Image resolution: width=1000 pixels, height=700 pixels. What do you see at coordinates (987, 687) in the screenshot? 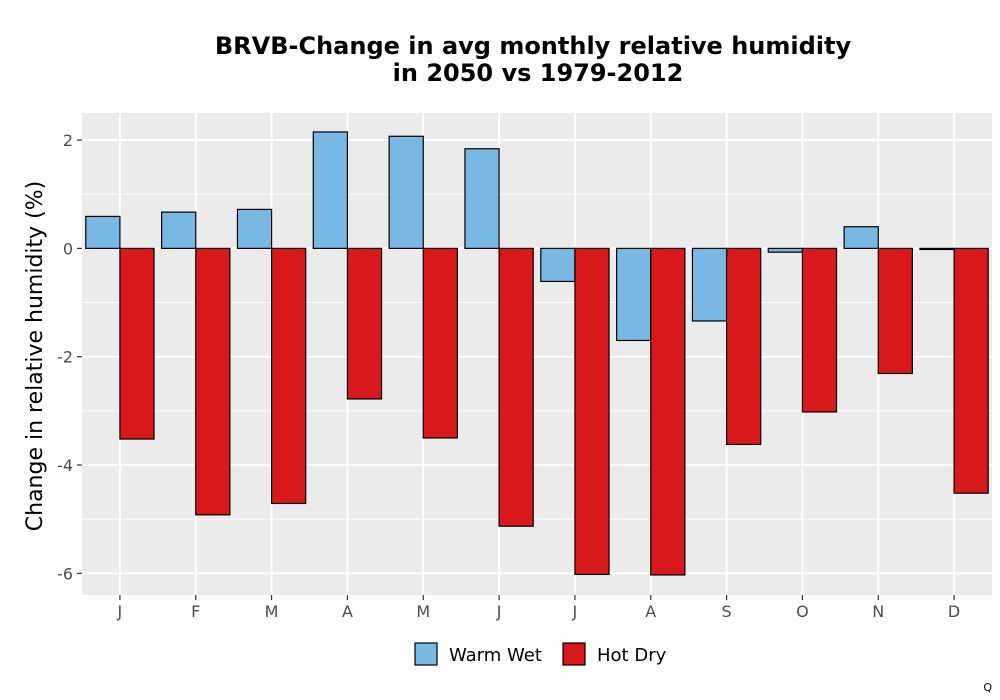
I see `corner-mark: Q` at bounding box center [987, 687].